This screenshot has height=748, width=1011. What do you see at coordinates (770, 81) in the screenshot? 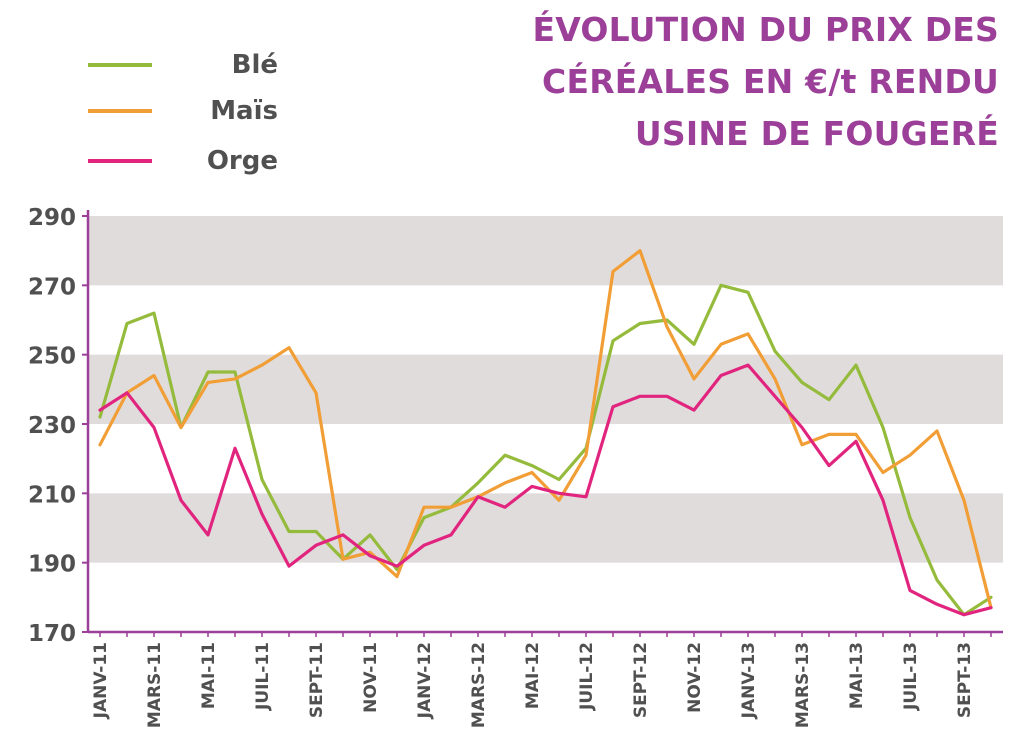
I see `chart-title-line-2: CÉRÉALES EN €/t RENDU` at bounding box center [770, 81].